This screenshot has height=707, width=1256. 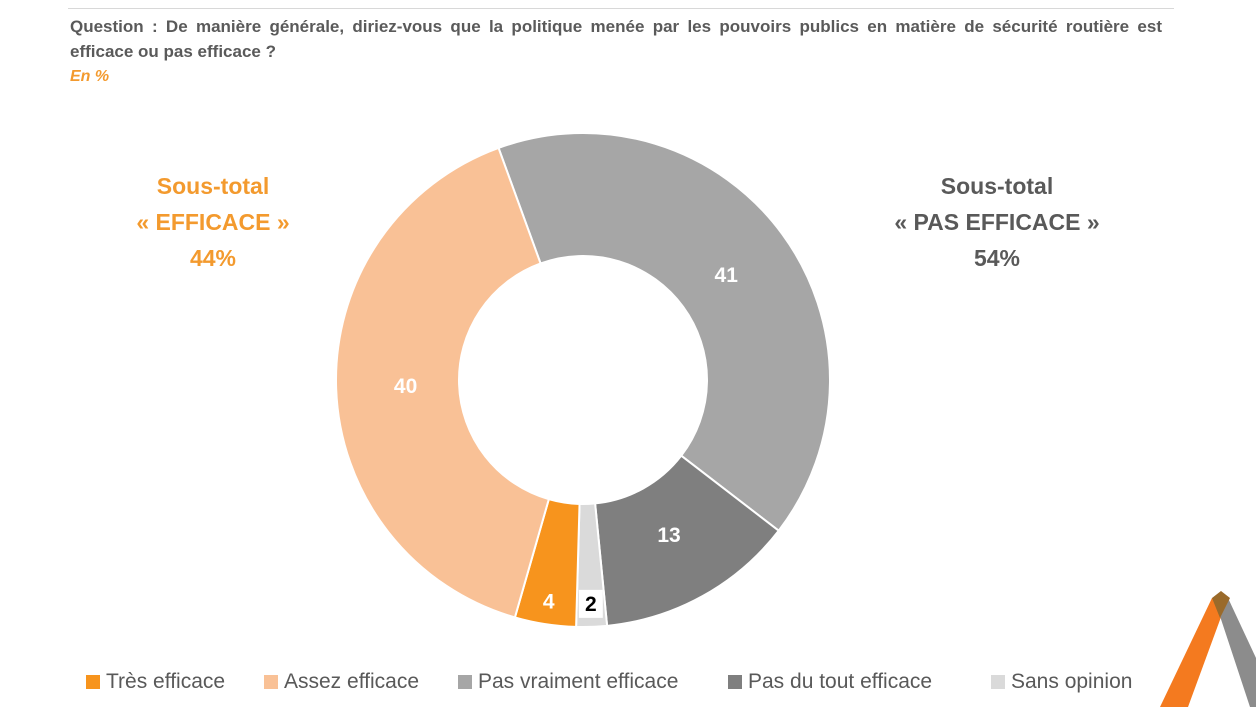 I want to click on subtotal-pas-efficace-line2: « PAS EFFICACE », so click(x=997, y=222).